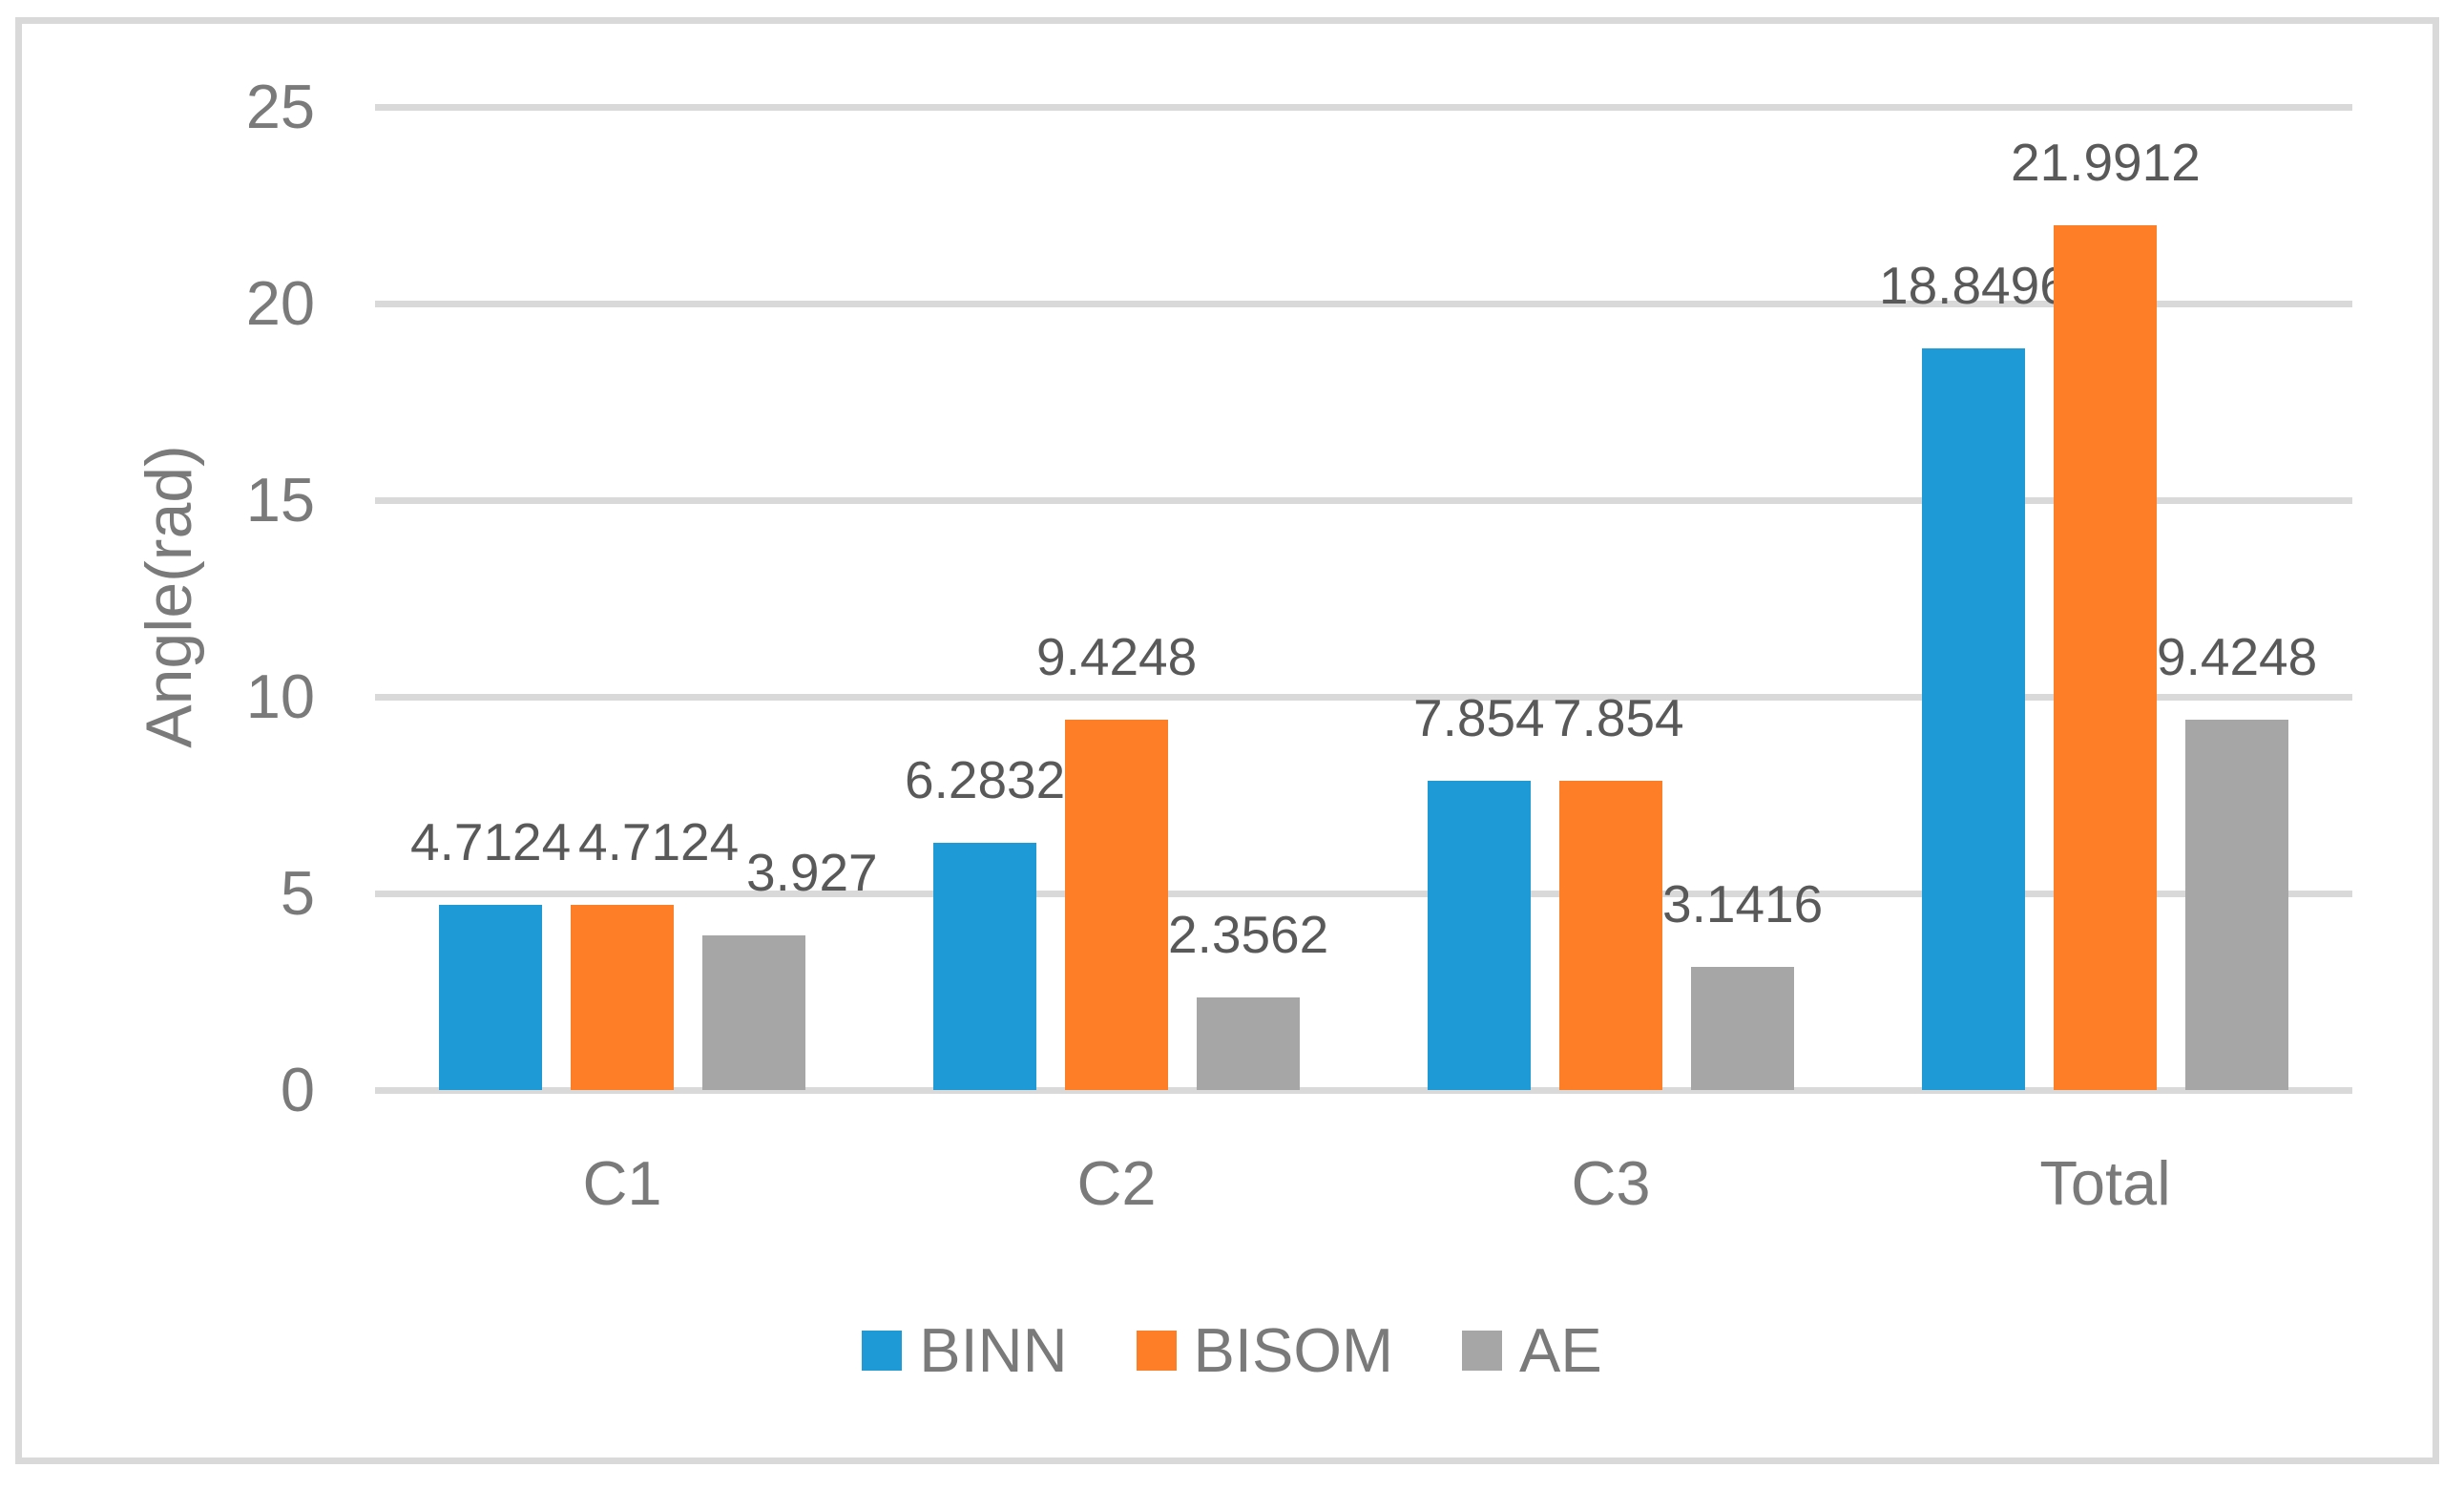 The height and width of the screenshot is (1489, 2464). What do you see at coordinates (1973, 719) in the screenshot?
I see `bar-binn-total` at bounding box center [1973, 719].